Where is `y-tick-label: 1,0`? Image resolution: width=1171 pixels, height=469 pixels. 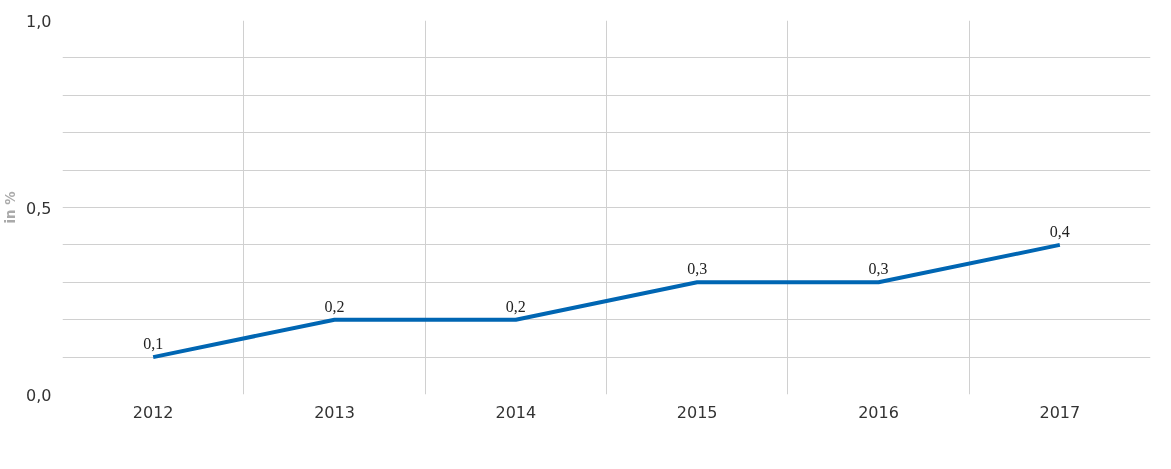 y-tick-label: 1,0 is located at coordinates (39, 21).